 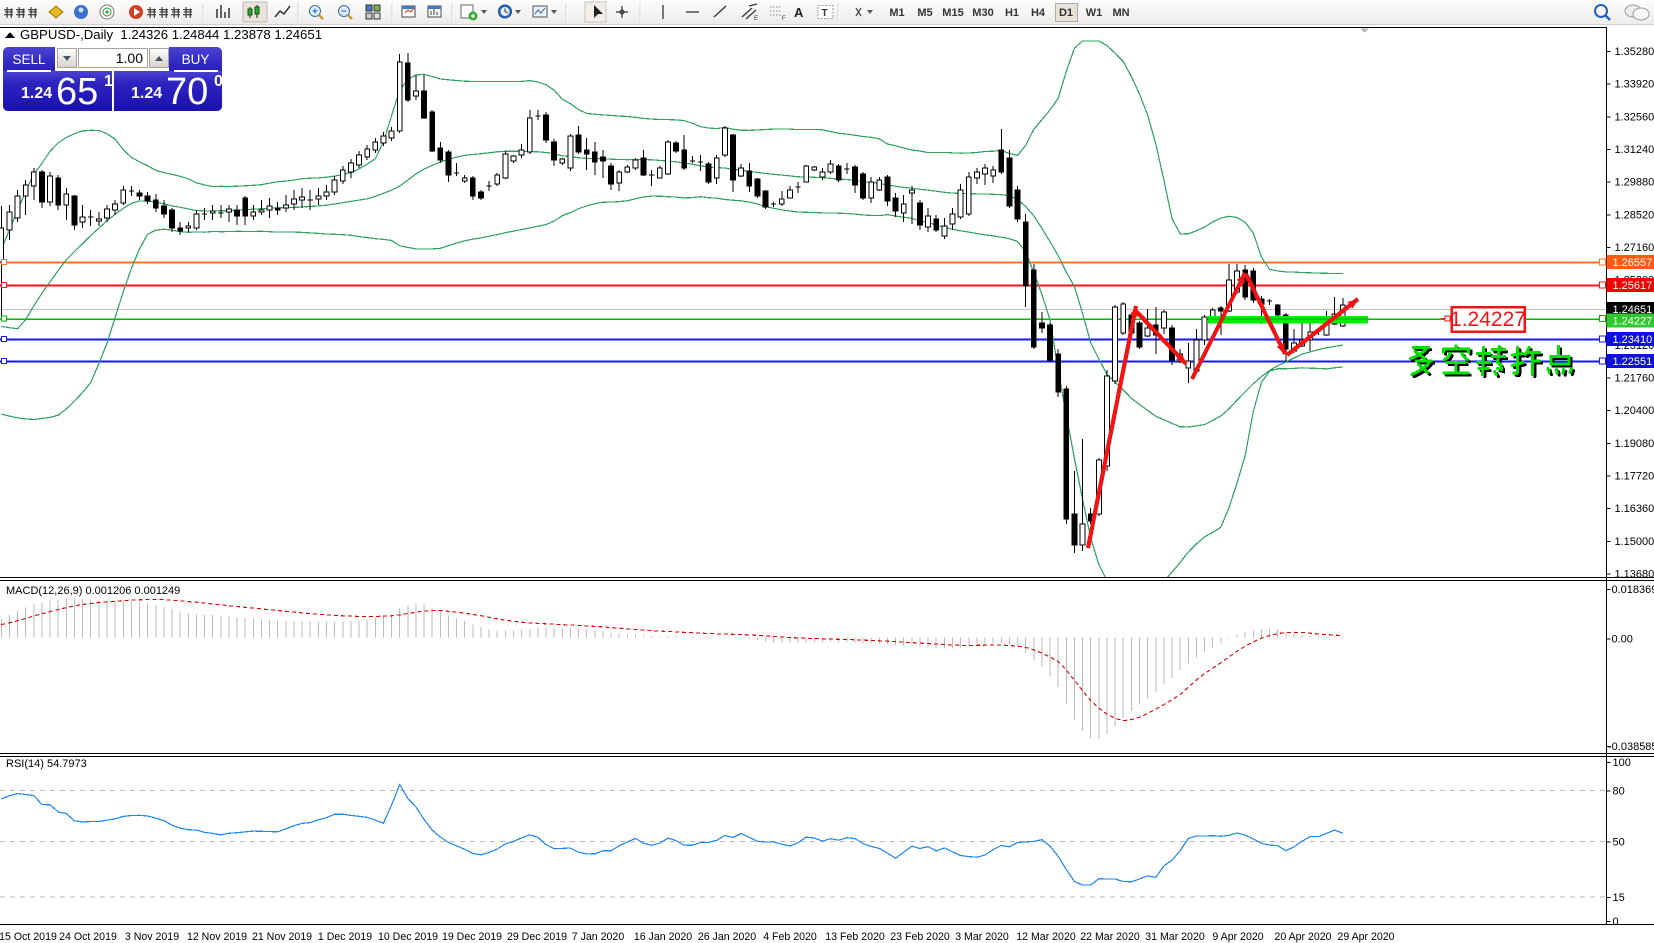 What do you see at coordinates (982, 937) in the screenshot?
I see `svg-text: 3 Mar 2020` at bounding box center [982, 937].